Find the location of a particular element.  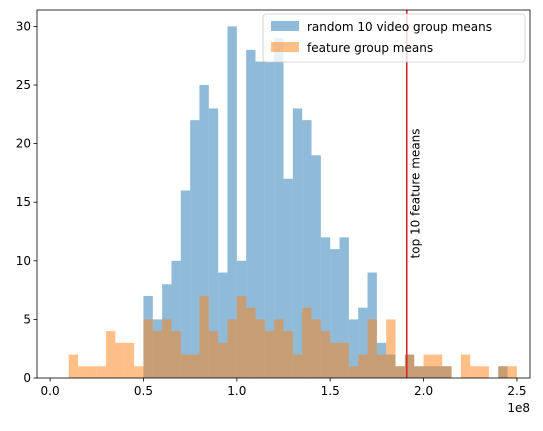

y-tick-label: 30 is located at coordinates (23, 26).